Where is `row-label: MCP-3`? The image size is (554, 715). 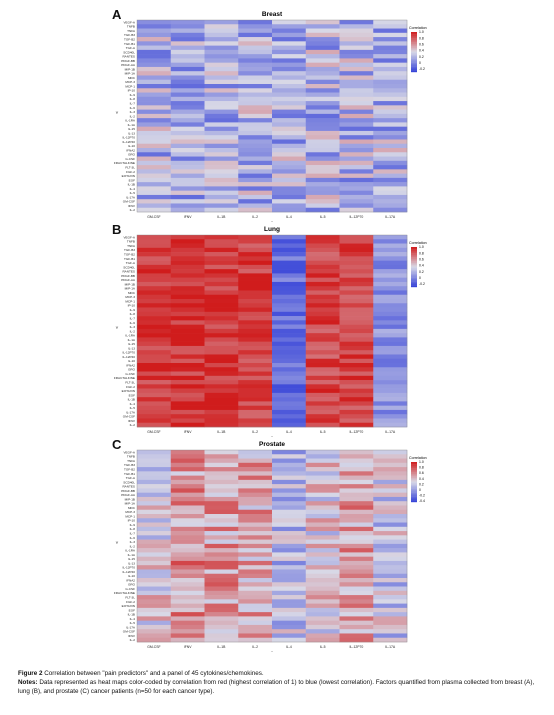 row-label: MCP-3 is located at coordinates (130, 297).